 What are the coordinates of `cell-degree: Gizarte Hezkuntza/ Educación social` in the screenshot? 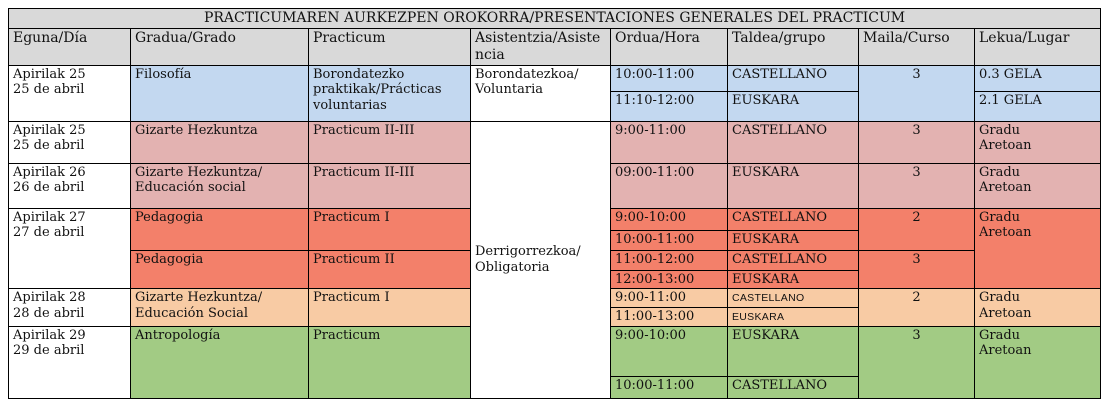 It's located at (219, 185).